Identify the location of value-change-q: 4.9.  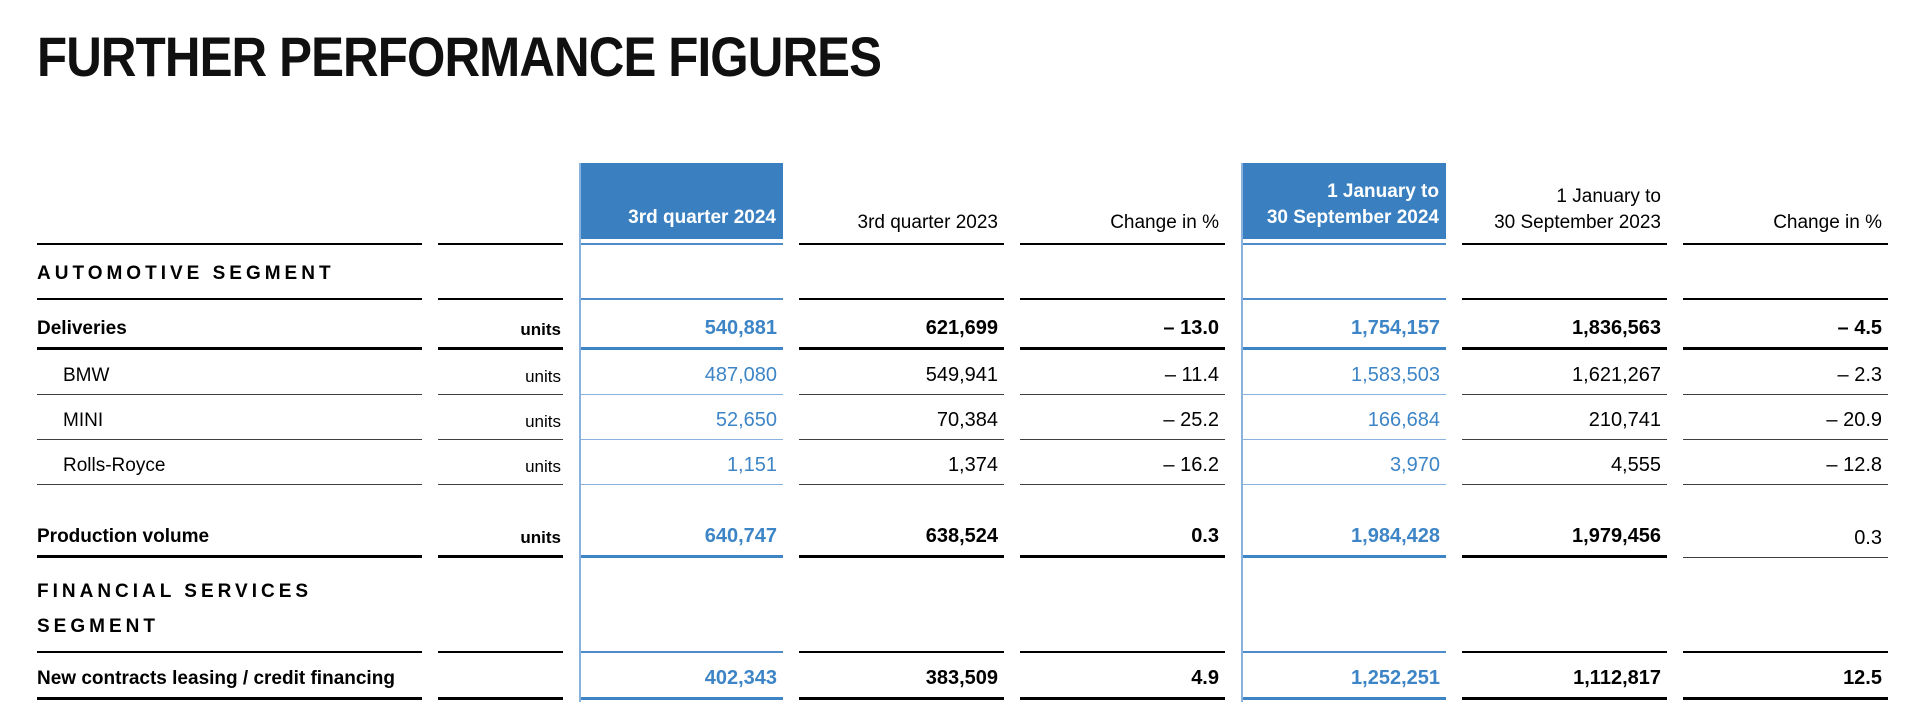
(1122, 676).